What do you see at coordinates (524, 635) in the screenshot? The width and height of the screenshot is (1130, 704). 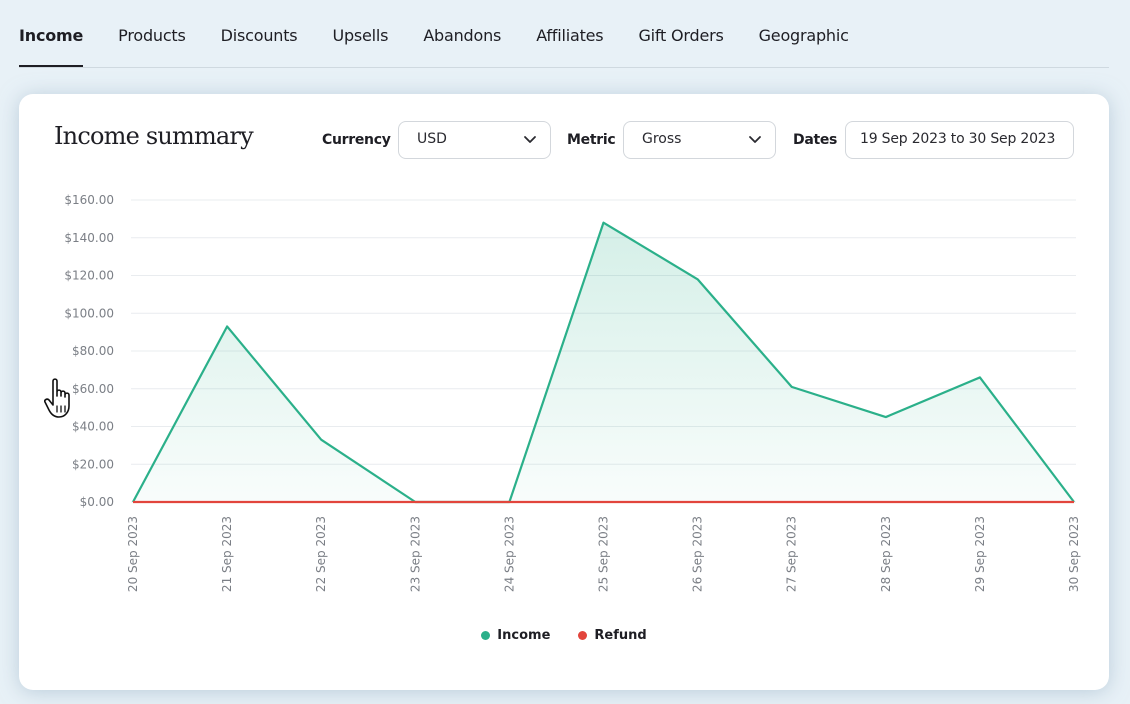 I see `legend-label-income: Income` at bounding box center [524, 635].